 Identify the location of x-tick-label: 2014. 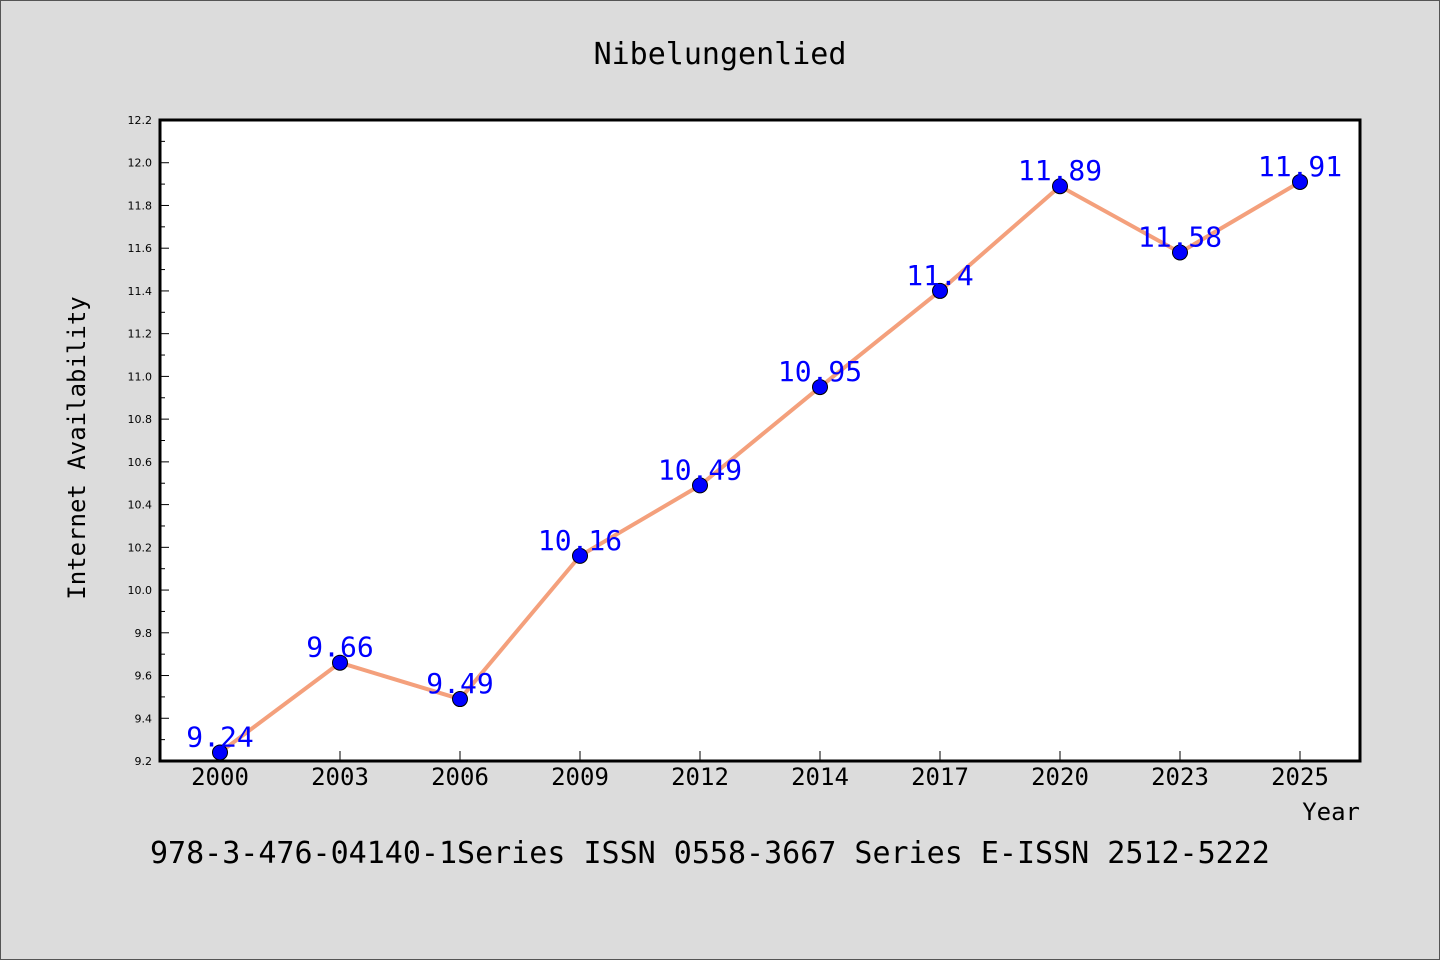
(820, 777).